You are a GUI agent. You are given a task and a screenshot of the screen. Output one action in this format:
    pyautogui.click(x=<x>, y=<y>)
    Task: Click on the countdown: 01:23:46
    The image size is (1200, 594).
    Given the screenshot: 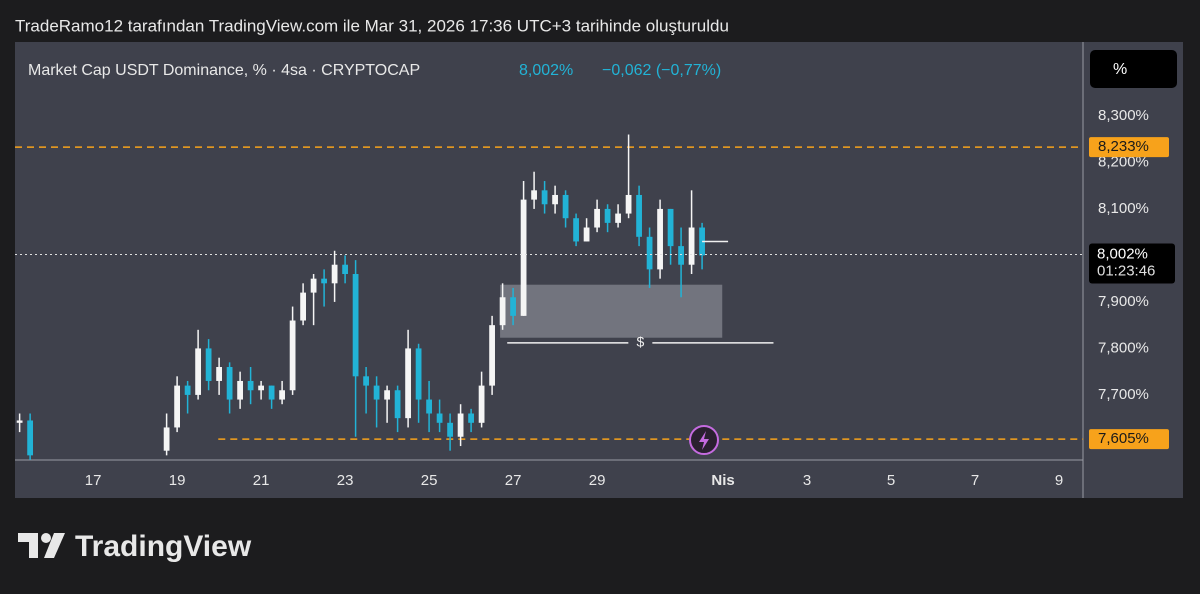 What is the action you would take?
    pyautogui.click(x=1126, y=270)
    